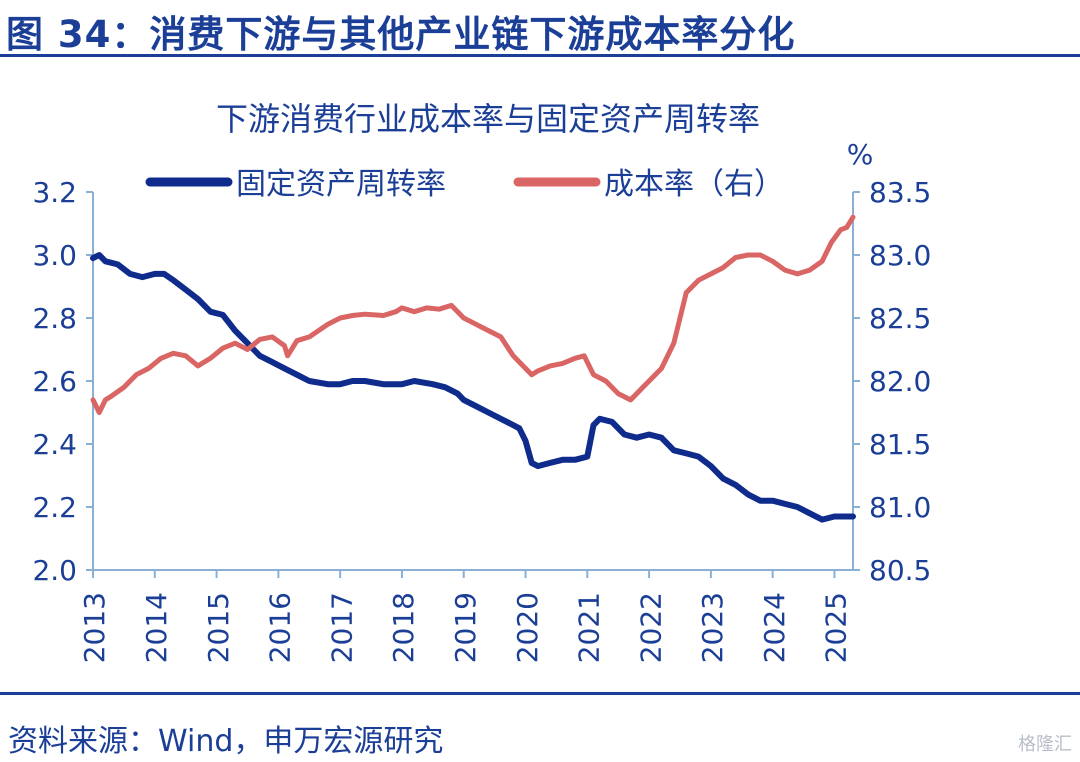  I want to click on x-axis-tick-label: 2015, so click(218, 627).